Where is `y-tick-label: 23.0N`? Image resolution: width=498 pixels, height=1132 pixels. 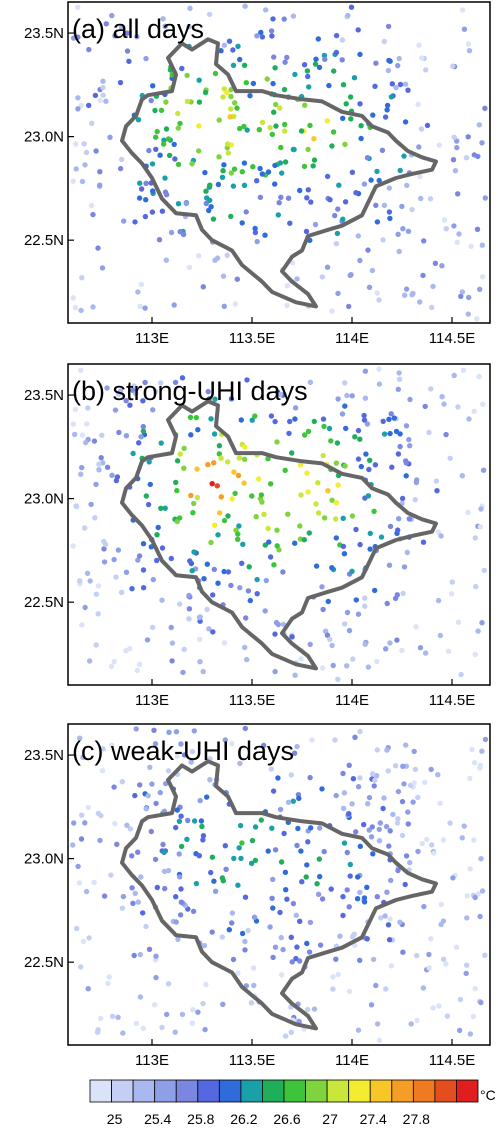
y-tick-label: 23.0N is located at coordinates (44, 859).